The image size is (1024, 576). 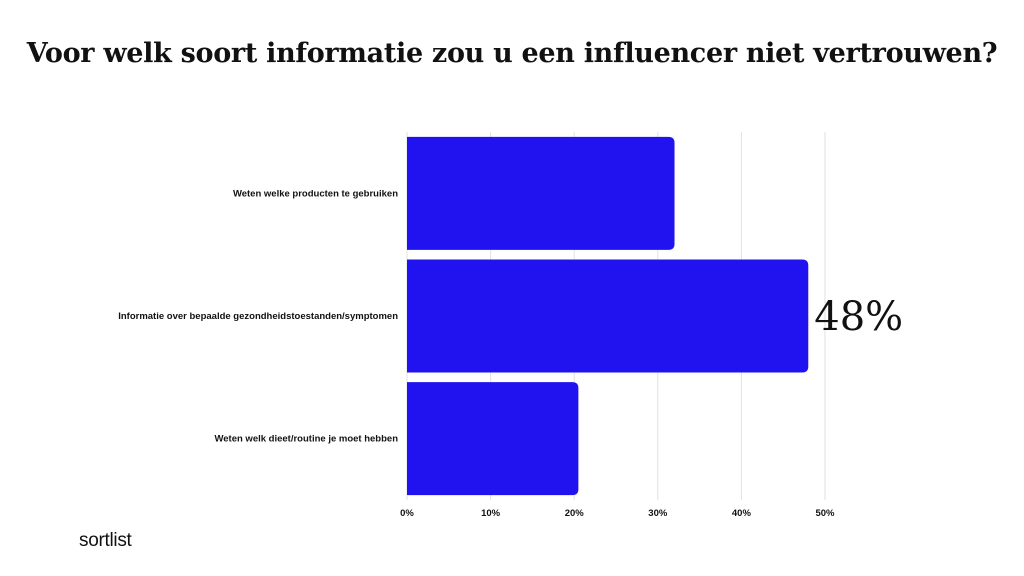 What do you see at coordinates (105, 540) in the screenshot?
I see `sortlist-logo: sortlist` at bounding box center [105, 540].